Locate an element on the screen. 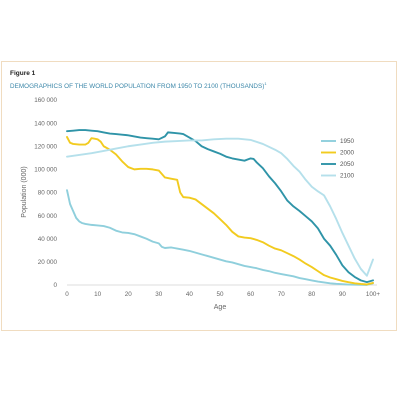 This screenshot has width=400, height=400. x-tick-label: 40 is located at coordinates (190, 294).